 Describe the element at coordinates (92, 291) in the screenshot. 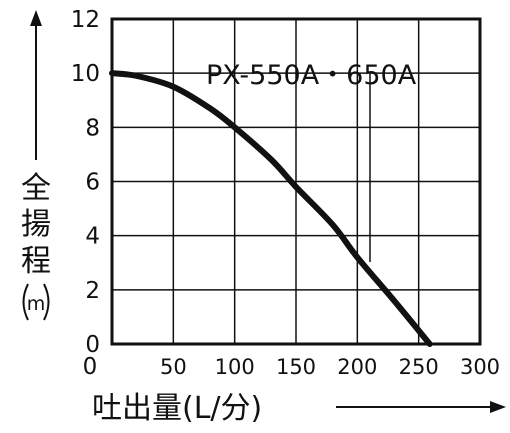

I see `y-tick-label: 2` at that location.